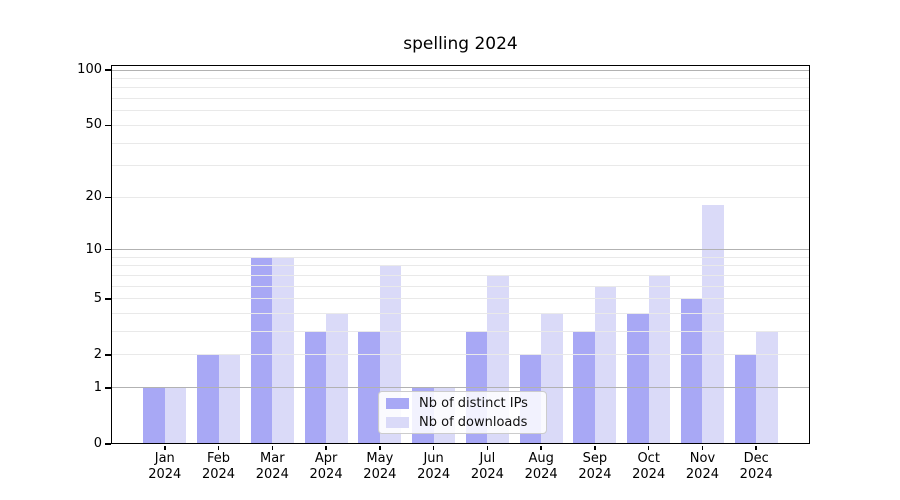 This screenshot has width=900, height=500. What do you see at coordinates (756, 466) in the screenshot?
I see `x-axis-tick-label: Dec 2024` at bounding box center [756, 466].